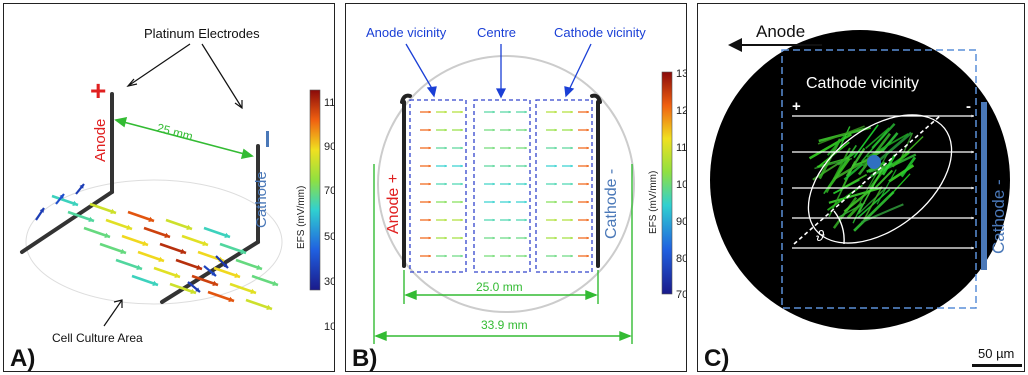 The height and width of the screenshot is (375, 1028). What do you see at coordinates (681, 184) in the screenshot?
I see `colorbar-b-ticks: 130 120 110 100 90 80 70` at bounding box center [681, 184].